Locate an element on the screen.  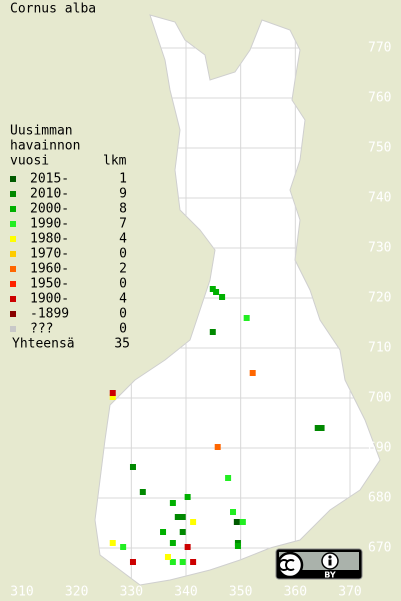
y-tick-label: 710 is located at coordinates (379, 348).